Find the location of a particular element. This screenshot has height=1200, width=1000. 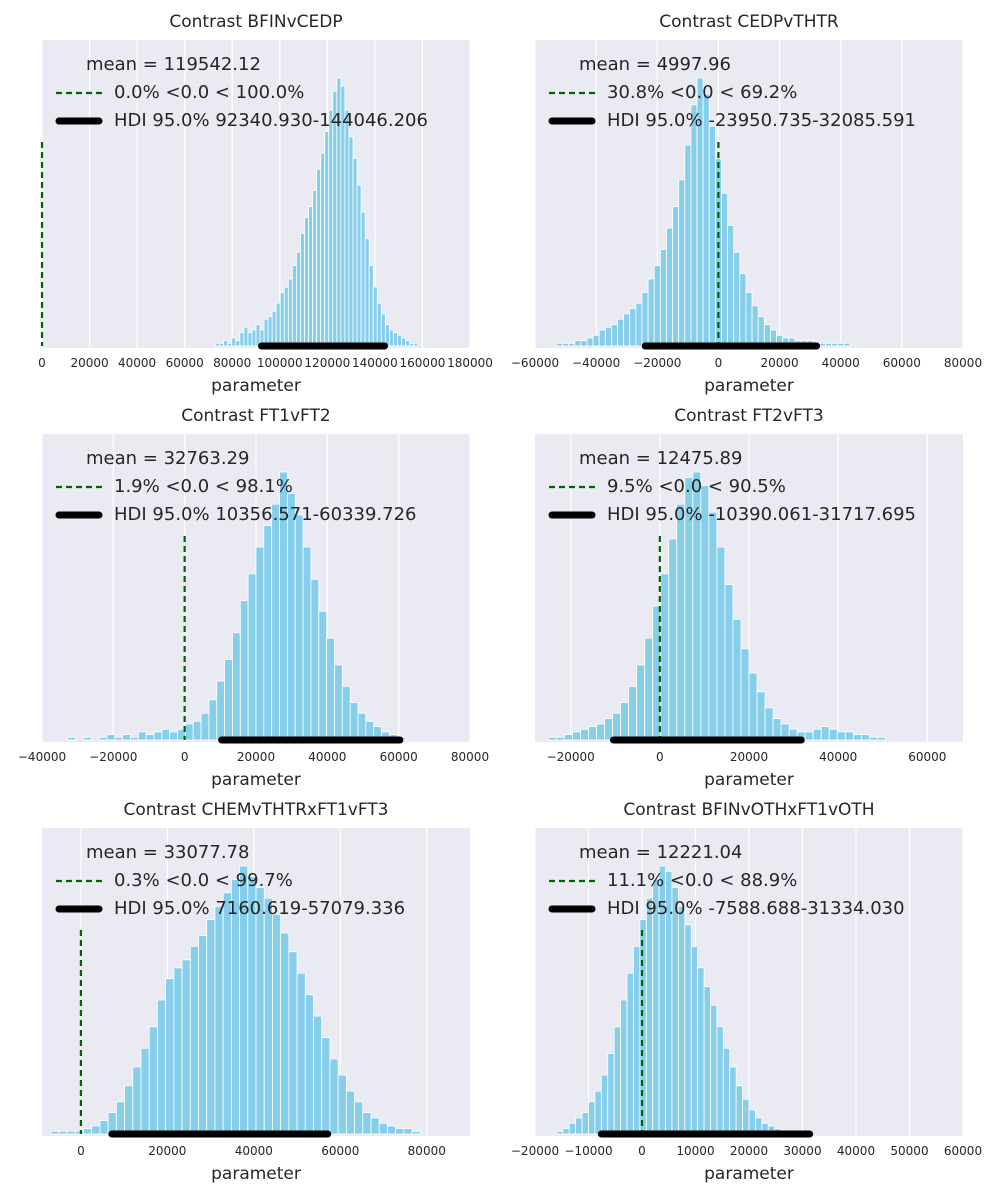

x-tick-label: 60000 is located at coordinates (185, 363).